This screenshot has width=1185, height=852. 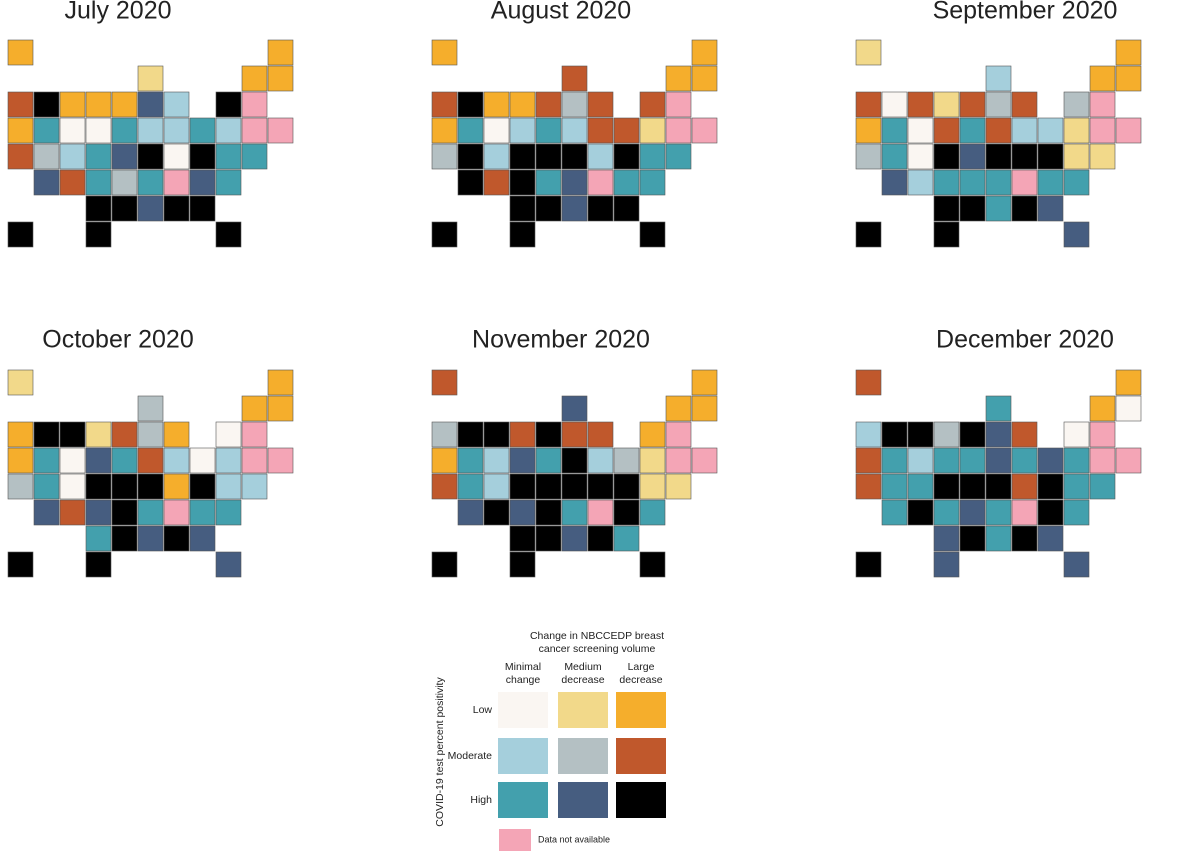 I want to click on legend-title: cancer screening volume, so click(x=597, y=649).